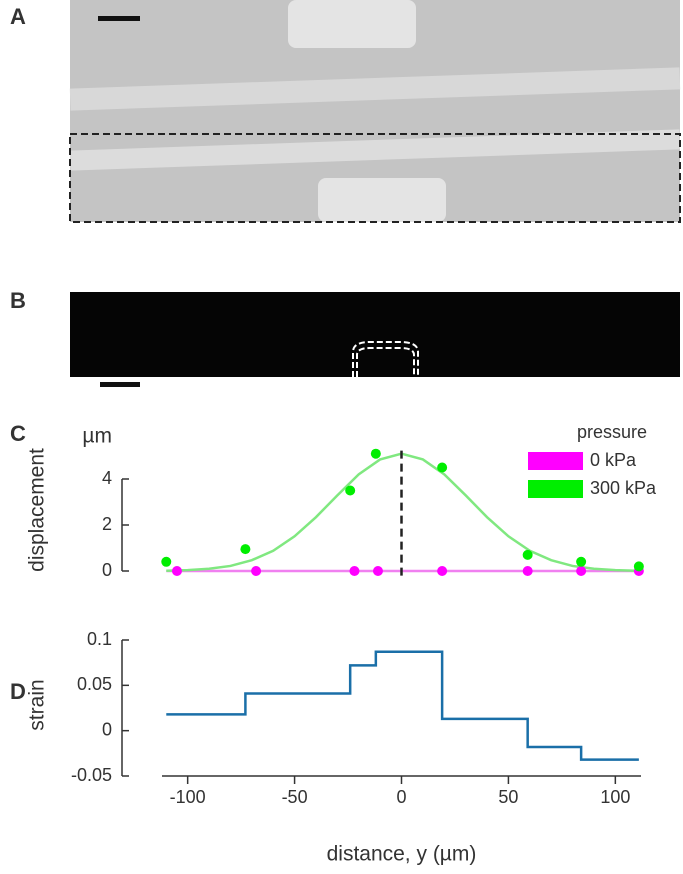 The height and width of the screenshot is (874, 683). What do you see at coordinates (18, 300) in the screenshot?
I see `panel-label: B` at bounding box center [18, 300].